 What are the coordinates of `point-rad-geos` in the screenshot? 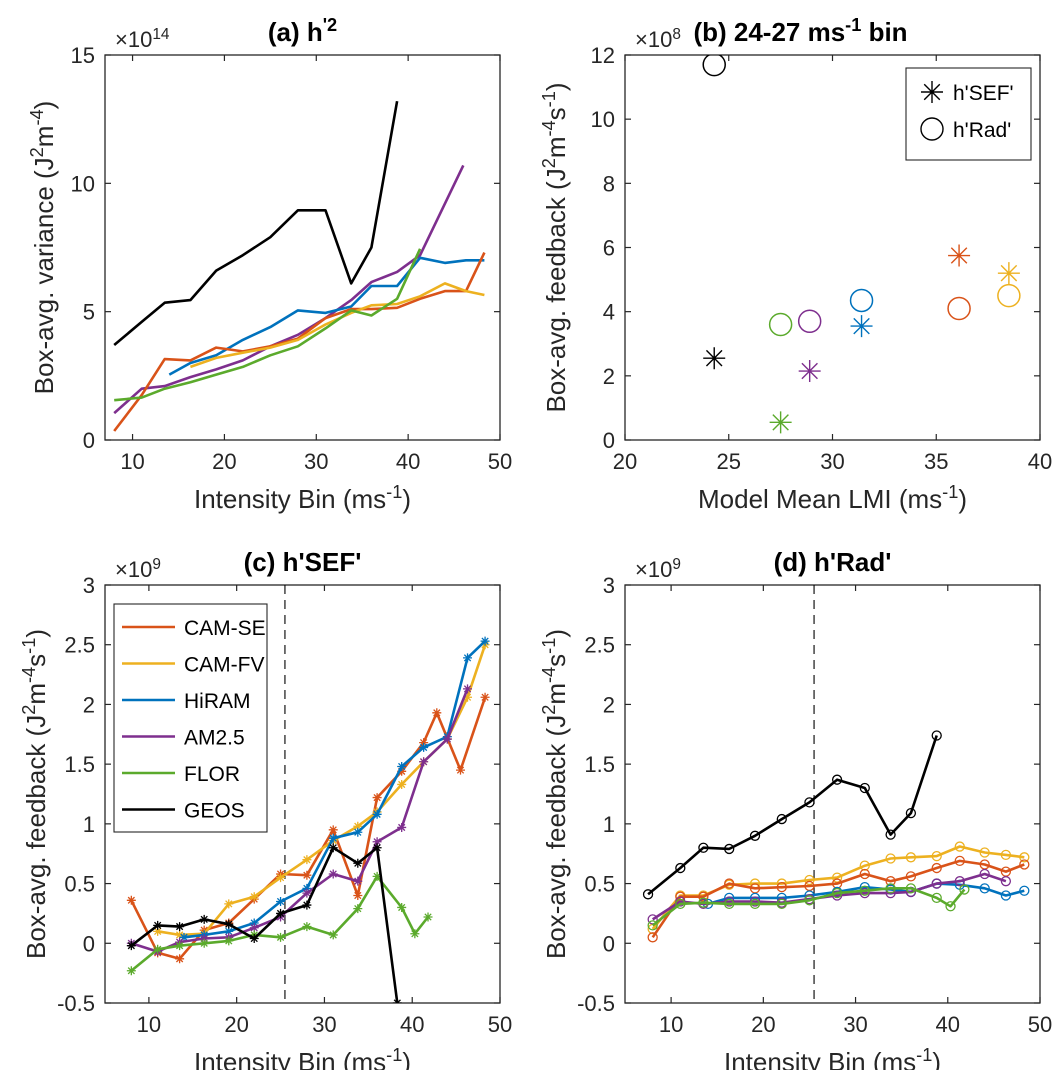 It's located at (714, 66).